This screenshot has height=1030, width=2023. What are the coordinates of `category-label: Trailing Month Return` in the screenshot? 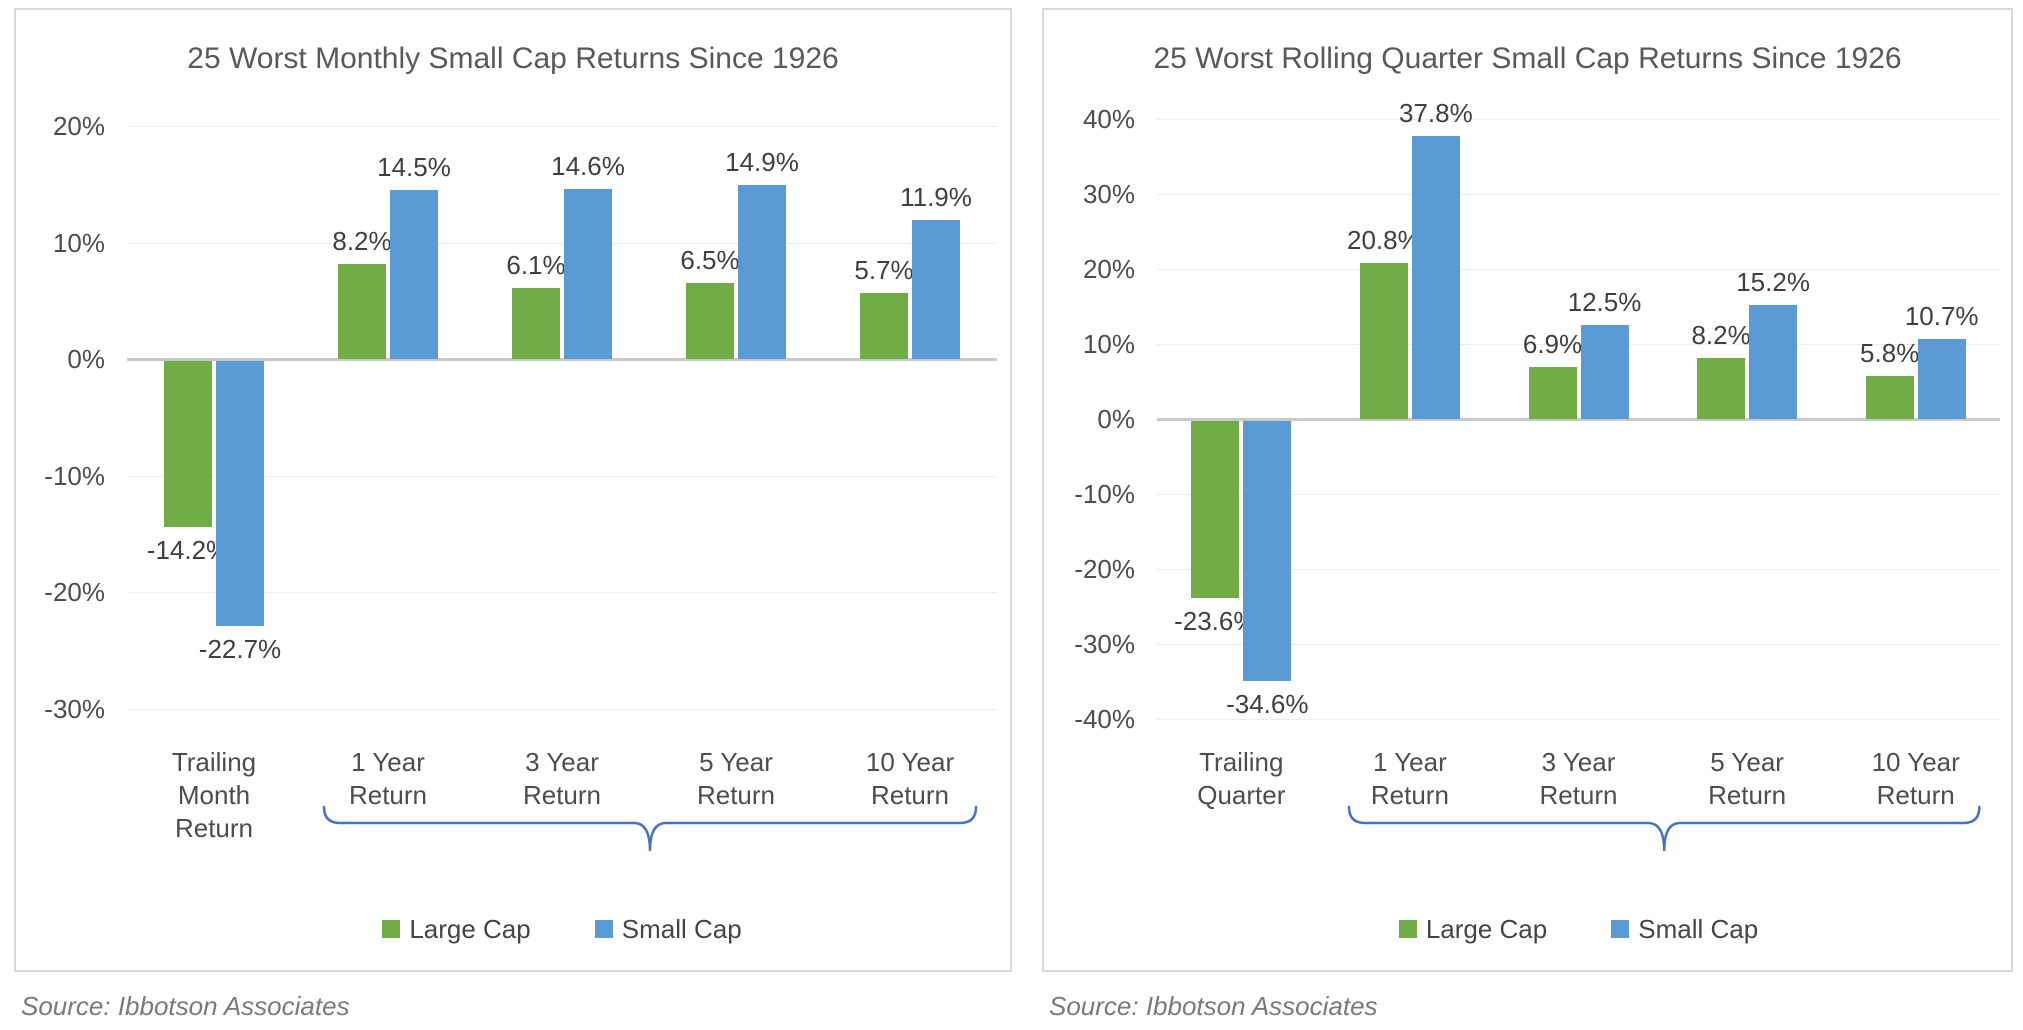 It's located at (214, 795).